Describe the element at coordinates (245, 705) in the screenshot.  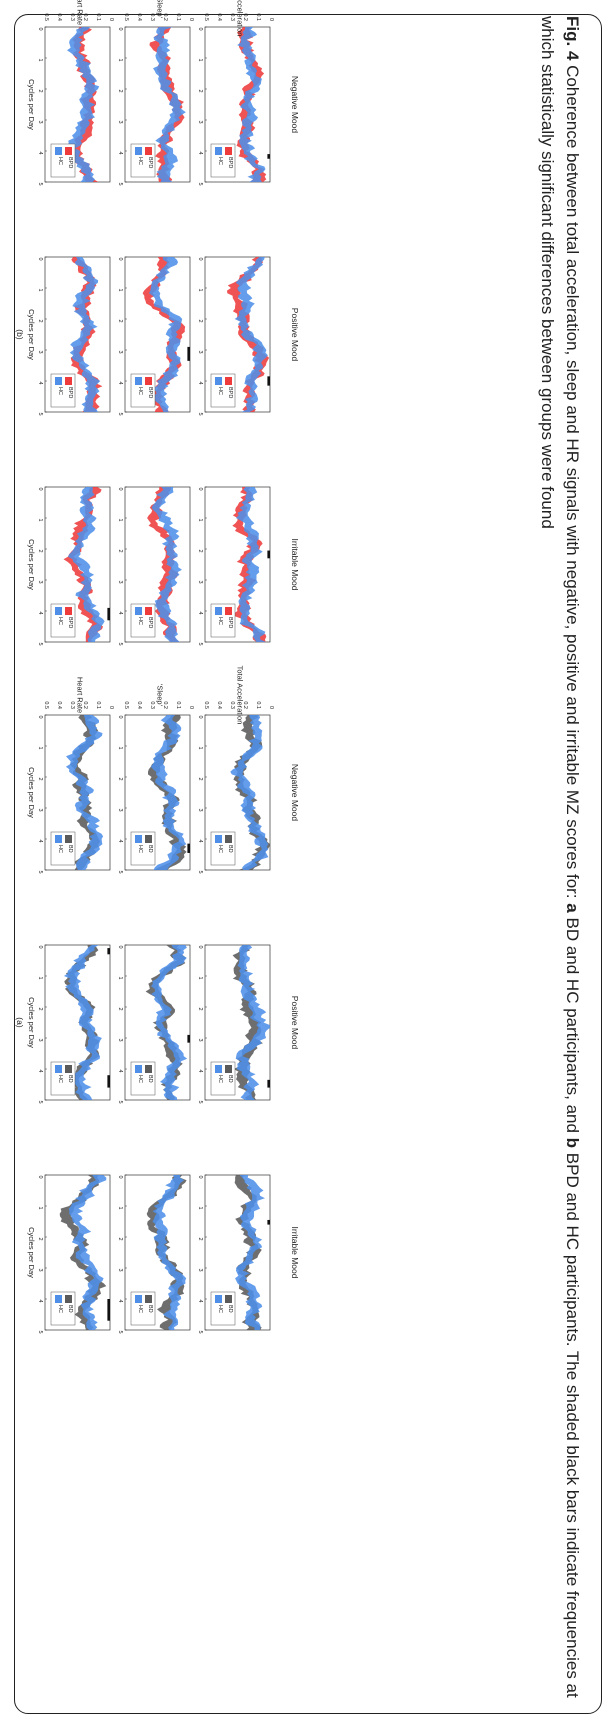
I see `y-tick-label: 0.2` at that location.